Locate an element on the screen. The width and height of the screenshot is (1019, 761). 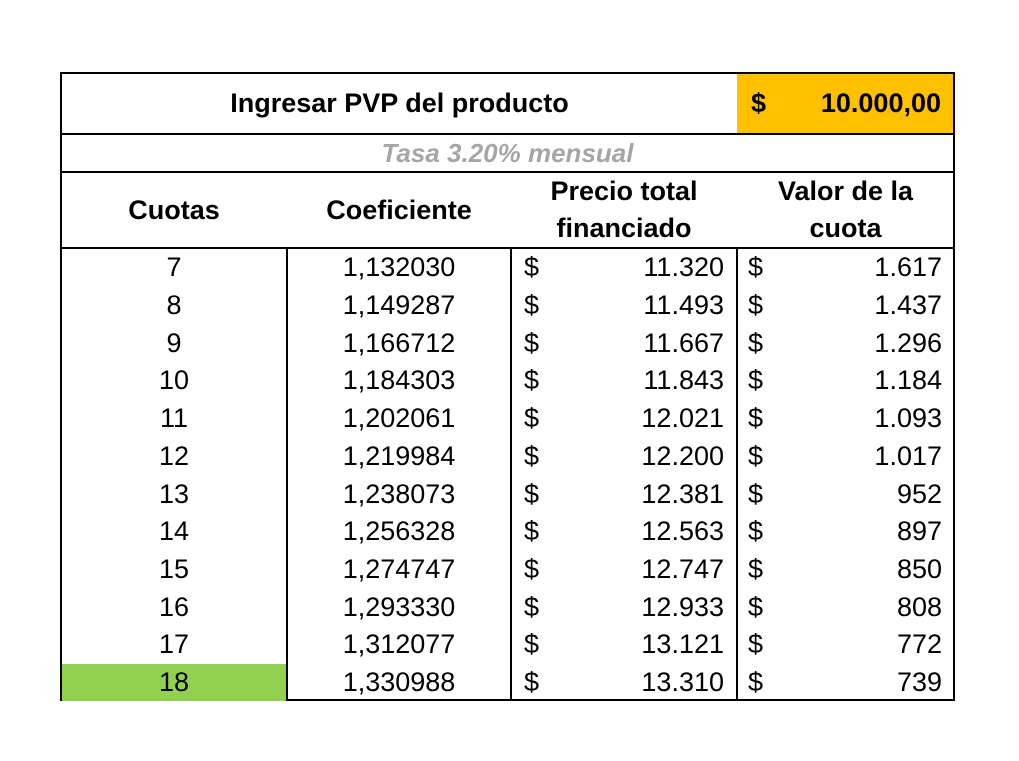
precio-total-cell: 12.021 is located at coordinates (682, 418).